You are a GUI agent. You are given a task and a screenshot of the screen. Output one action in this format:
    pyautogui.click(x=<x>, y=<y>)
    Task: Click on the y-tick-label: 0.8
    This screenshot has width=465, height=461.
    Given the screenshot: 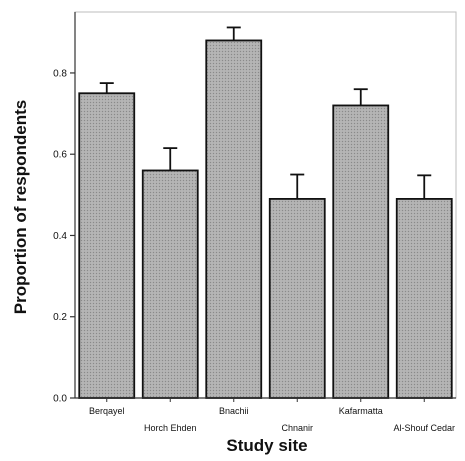 What is the action you would take?
    pyautogui.click(x=60, y=73)
    